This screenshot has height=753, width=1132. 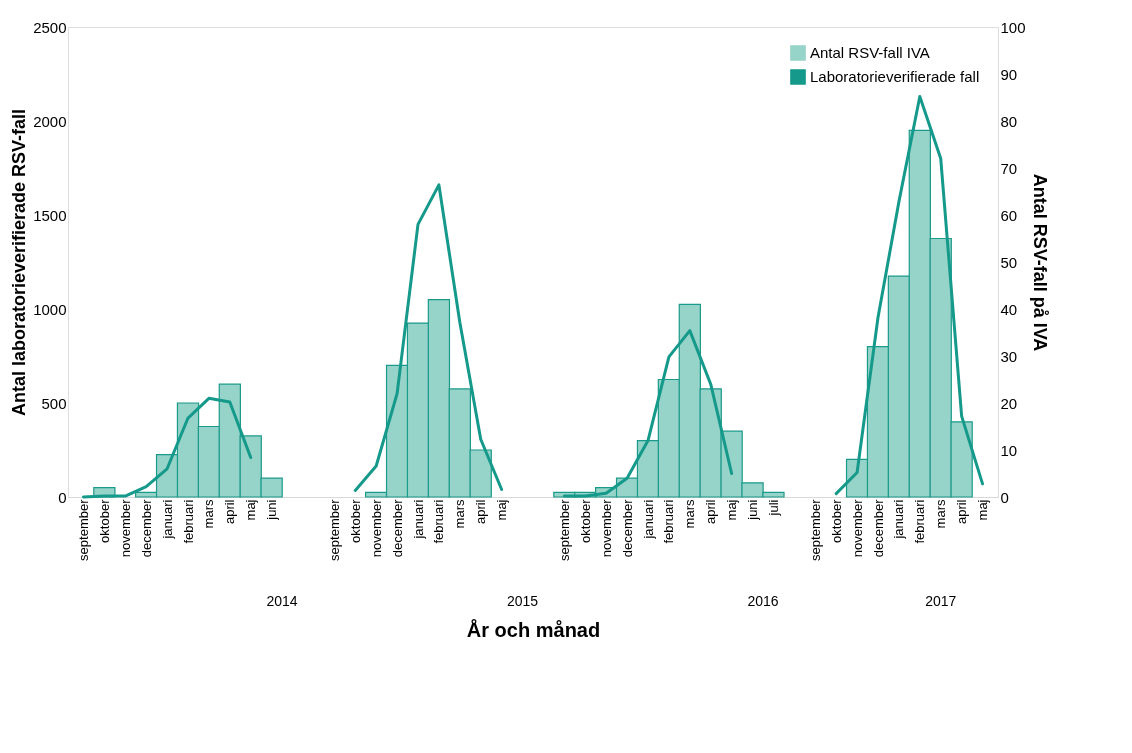 What do you see at coordinates (1009, 168) in the screenshot?
I see `y2-tick-label: 70` at bounding box center [1009, 168].